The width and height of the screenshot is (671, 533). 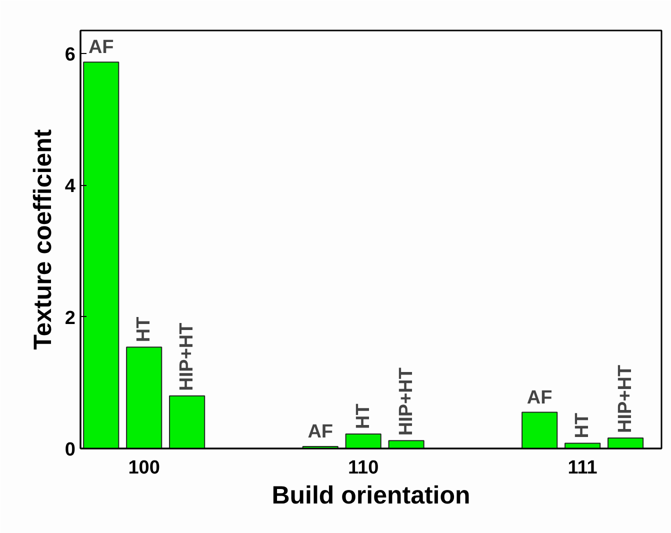 I want to click on x-tick-label: 110, so click(x=363, y=468).